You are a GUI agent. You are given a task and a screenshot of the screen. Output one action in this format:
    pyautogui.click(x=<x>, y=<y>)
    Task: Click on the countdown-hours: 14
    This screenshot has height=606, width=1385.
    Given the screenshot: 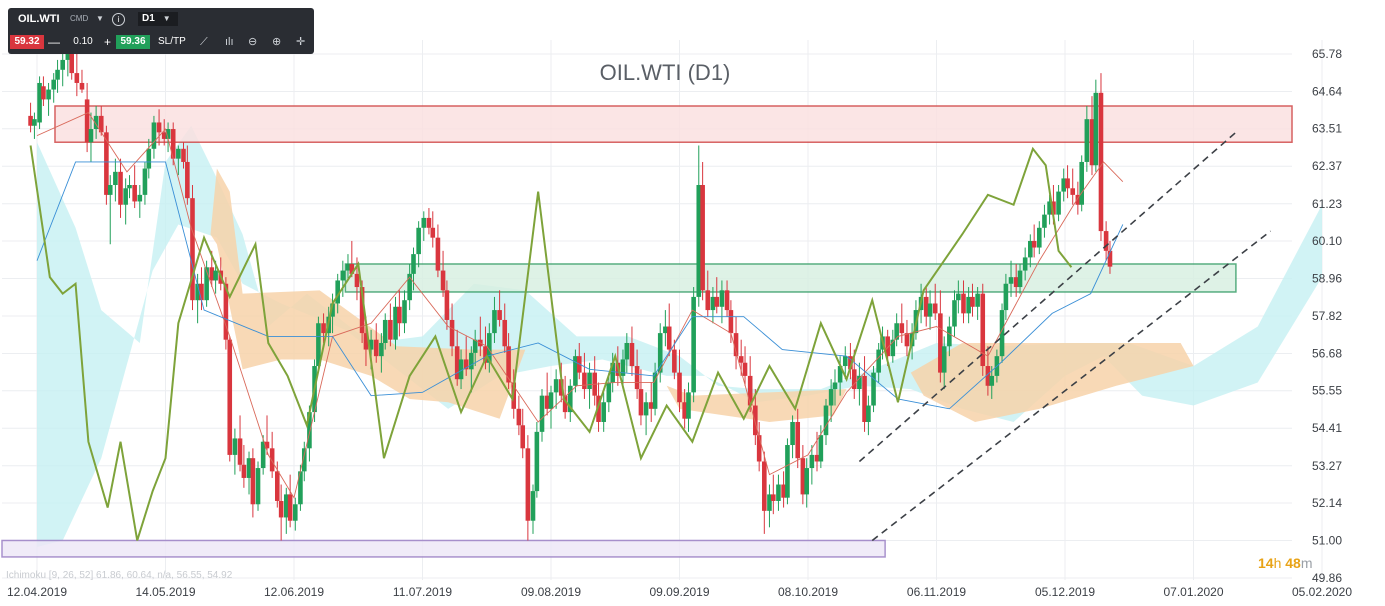 What is the action you would take?
    pyautogui.click(x=1266, y=563)
    